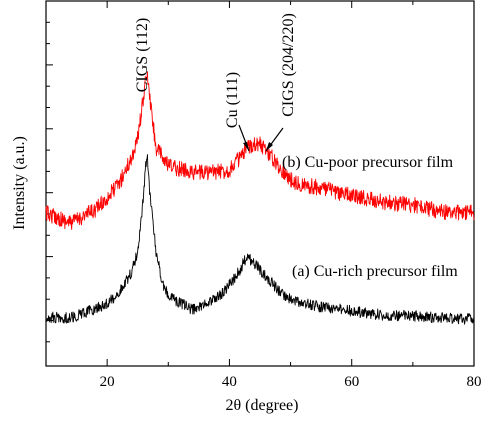 The width and height of the screenshot is (500, 437). I want to click on arrow-cigs204-head, so click(269, 146).